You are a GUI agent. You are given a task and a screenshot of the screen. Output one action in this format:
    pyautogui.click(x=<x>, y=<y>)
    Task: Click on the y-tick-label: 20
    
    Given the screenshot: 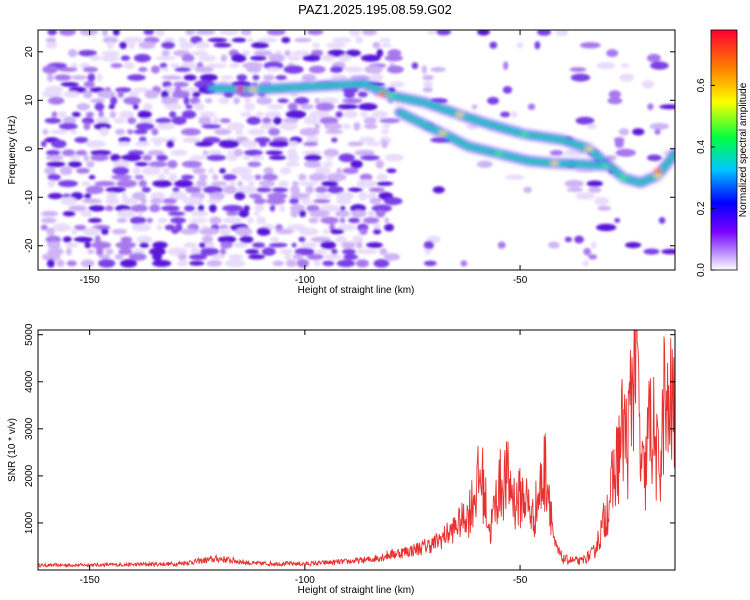 What is the action you would take?
    pyautogui.click(x=29, y=52)
    